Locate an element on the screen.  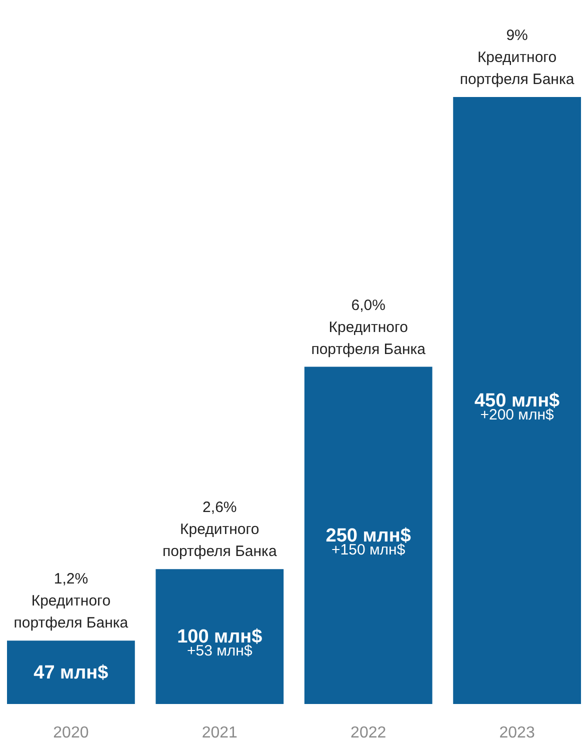
annotation: 1,2% Кредитного портфеля Банка is located at coordinates (71, 601).